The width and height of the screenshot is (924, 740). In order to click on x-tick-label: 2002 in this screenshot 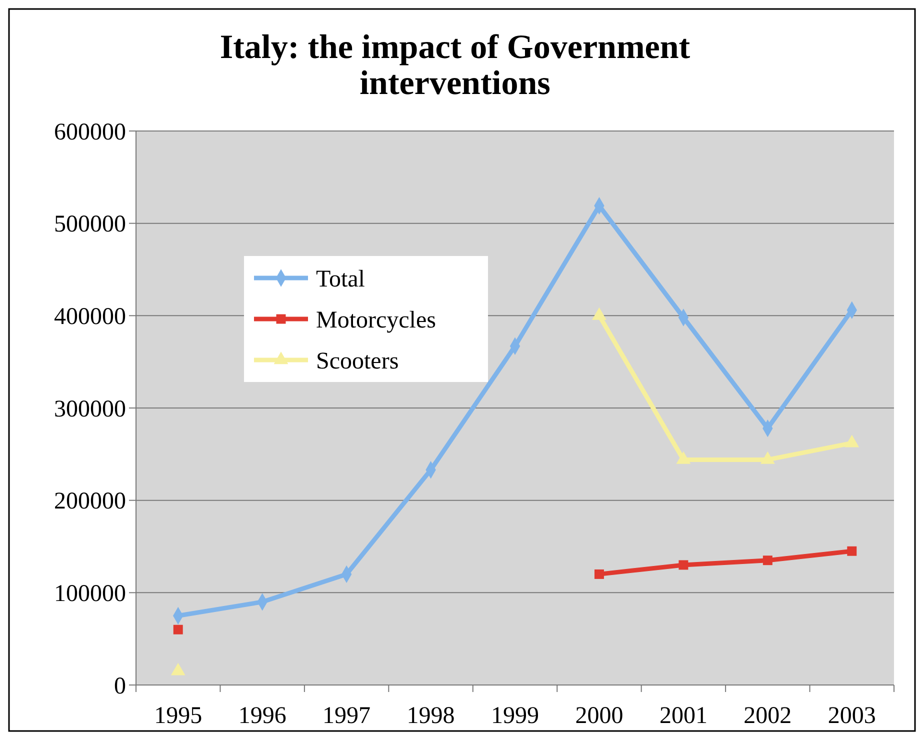, I will do `click(768, 716)`.